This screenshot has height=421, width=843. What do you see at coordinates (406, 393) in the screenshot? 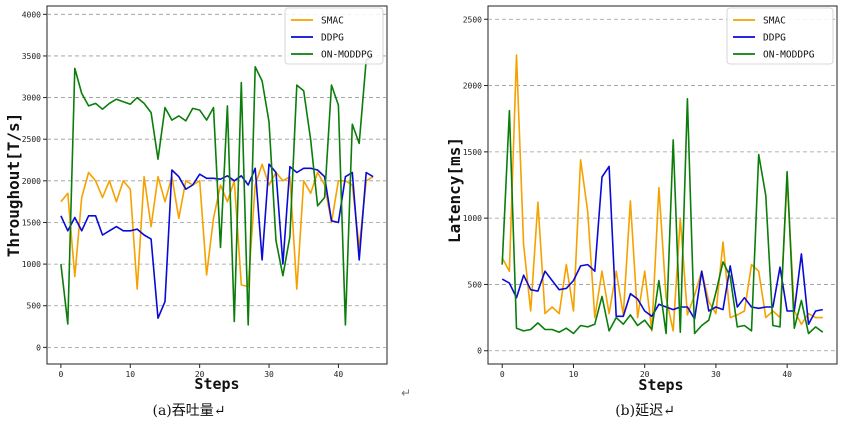
I see `paragraph-mark: ↵` at bounding box center [406, 393].